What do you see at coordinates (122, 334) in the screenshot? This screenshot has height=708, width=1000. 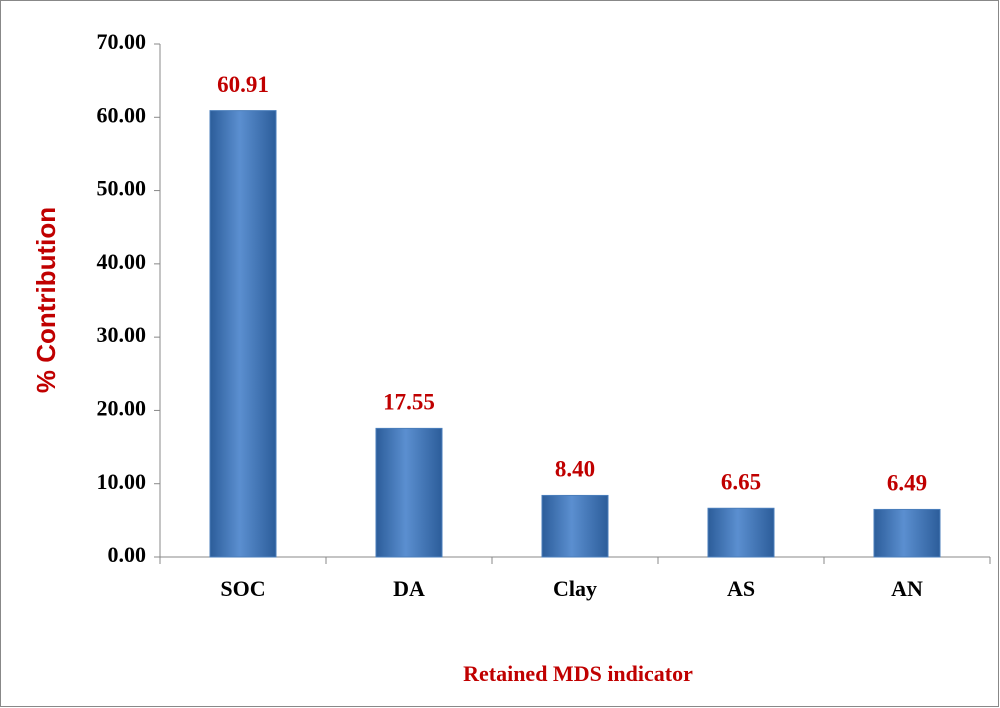 I see `y-tick-label: 30.00` at bounding box center [122, 334].